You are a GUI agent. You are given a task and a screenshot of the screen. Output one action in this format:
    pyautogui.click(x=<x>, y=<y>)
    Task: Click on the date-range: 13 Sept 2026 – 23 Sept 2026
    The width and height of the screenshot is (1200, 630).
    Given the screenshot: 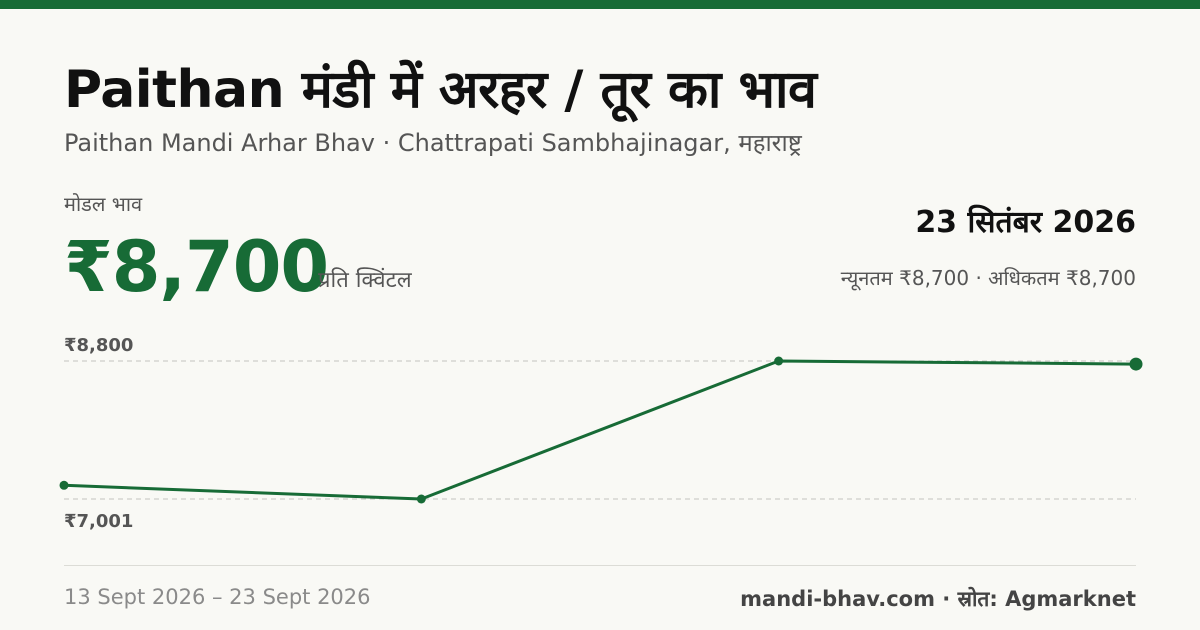 What is the action you would take?
    pyautogui.click(x=217, y=597)
    